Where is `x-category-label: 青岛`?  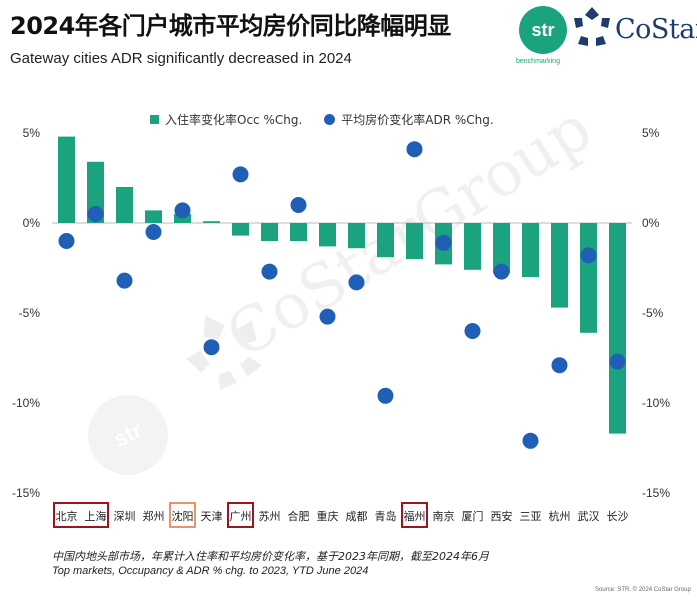 x-category-label: 青岛 is located at coordinates (386, 516).